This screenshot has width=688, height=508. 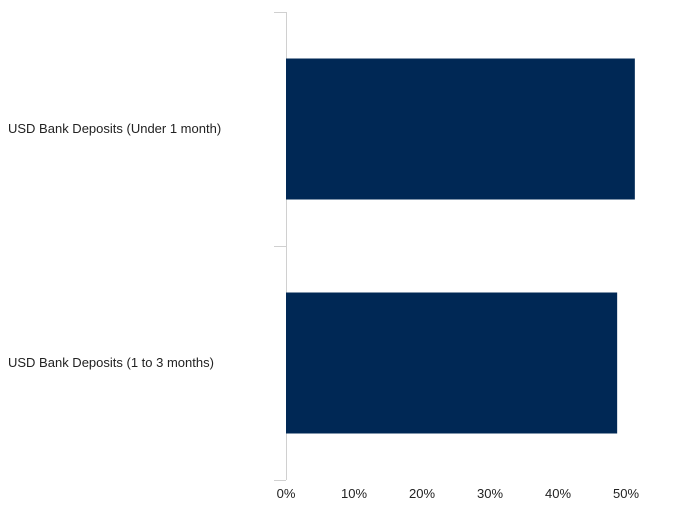 What do you see at coordinates (490, 493) in the screenshot?
I see `x-tick-label-3: 30%` at bounding box center [490, 493].